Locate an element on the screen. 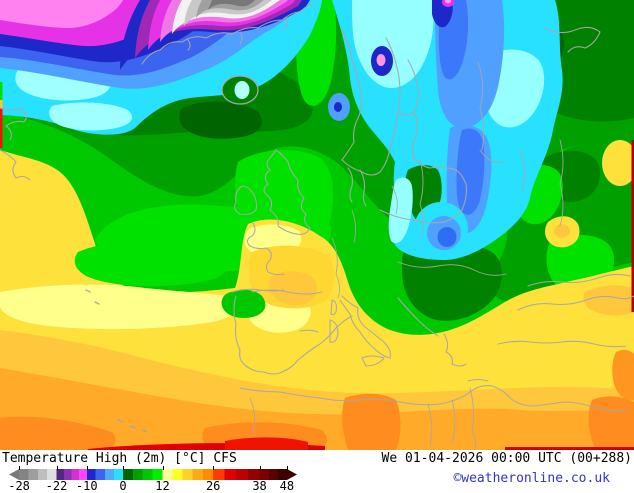  scale-tick-label: -28 is located at coordinates (19, 486).